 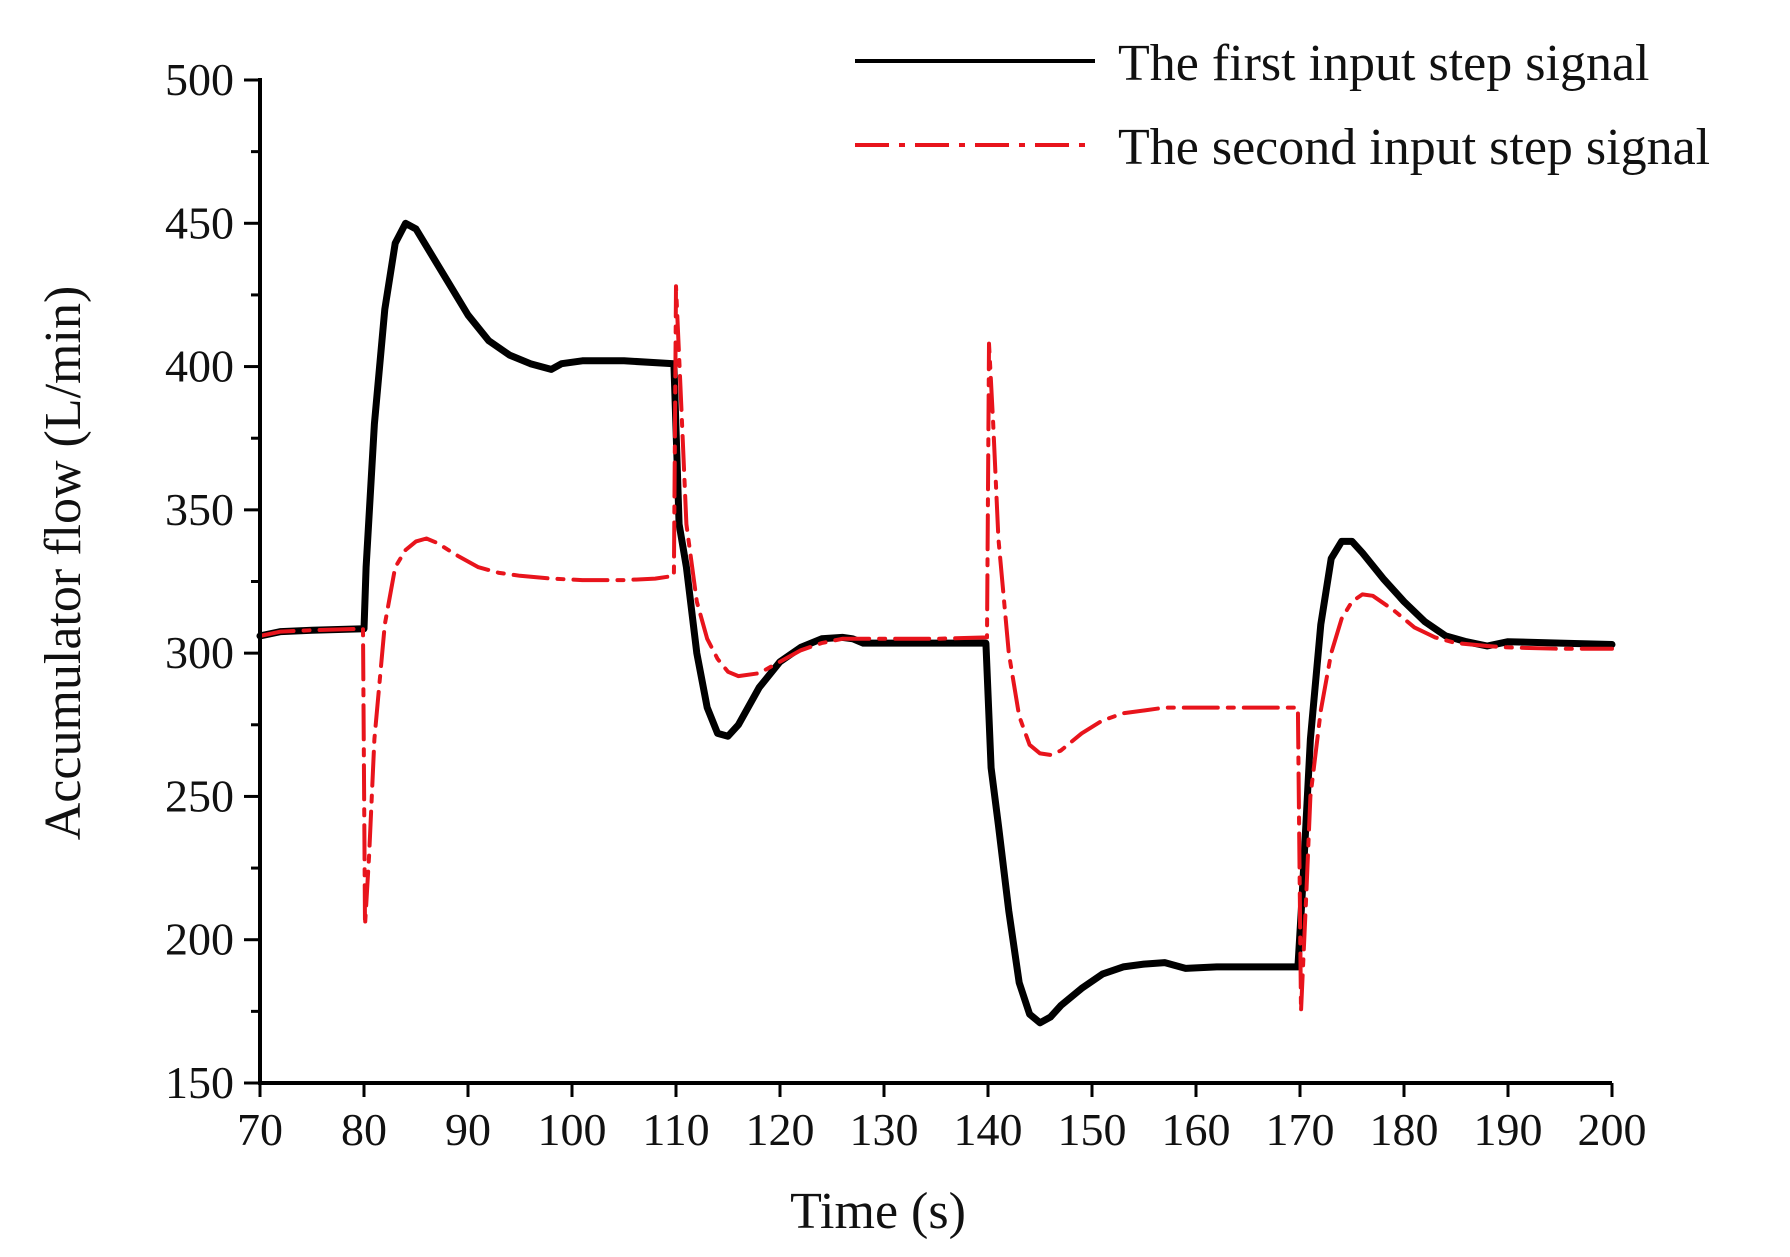 I want to click on y-axis-ticks: 150 200 250 300 350 400 450 500, so click(x=212, y=581).